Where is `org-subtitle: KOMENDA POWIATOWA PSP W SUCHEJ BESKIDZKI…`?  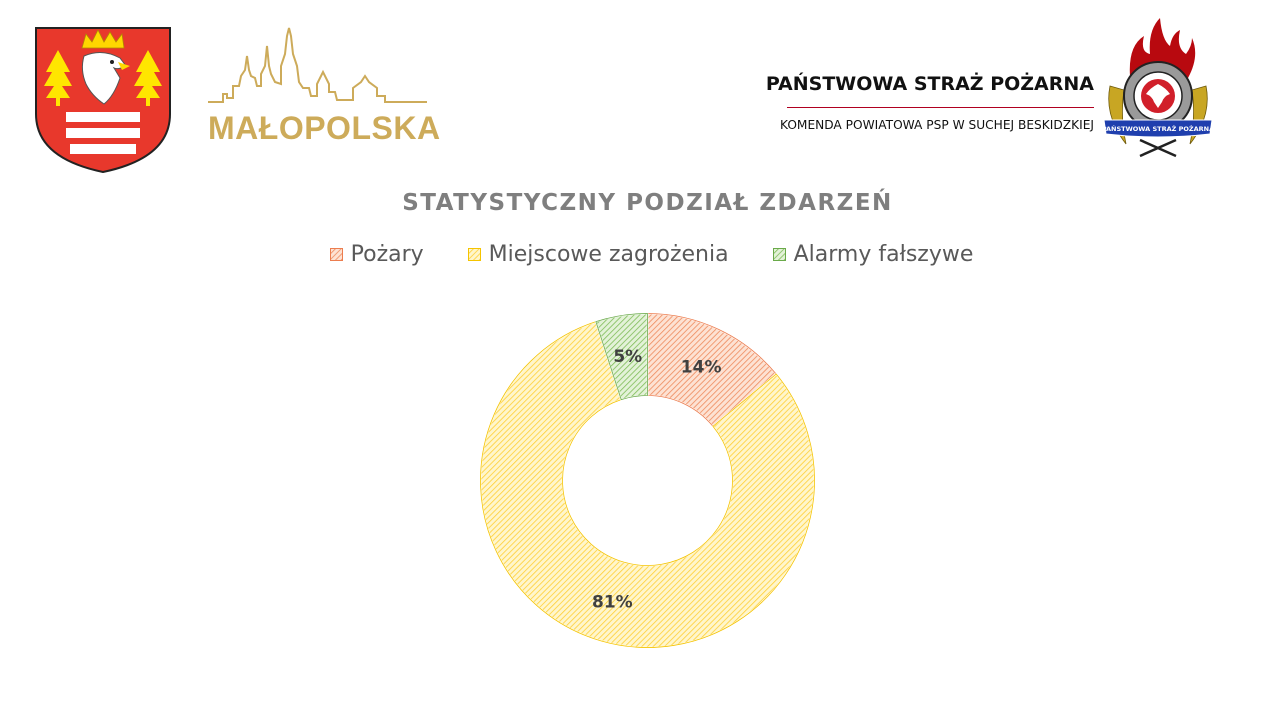 org-subtitle: KOMENDA POWIATOWA PSP W SUCHEJ BESKIDZKI… is located at coordinates (937, 125).